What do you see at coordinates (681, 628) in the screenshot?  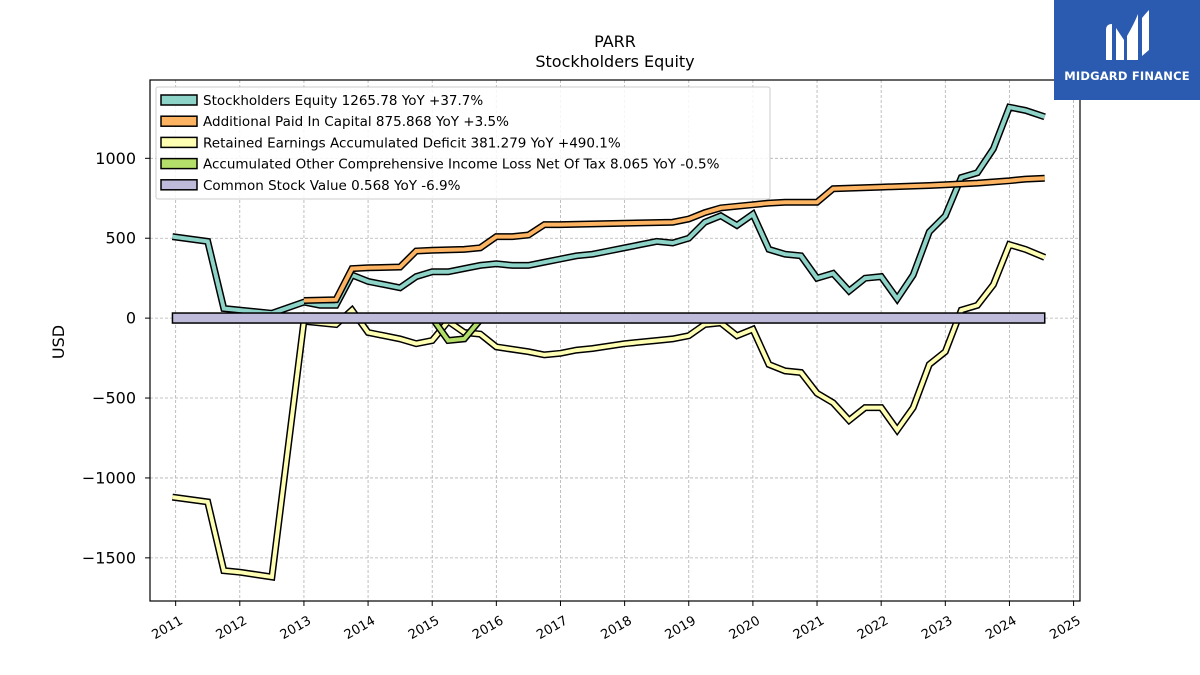 I see `x-tick-label: 2019` at bounding box center [681, 628].